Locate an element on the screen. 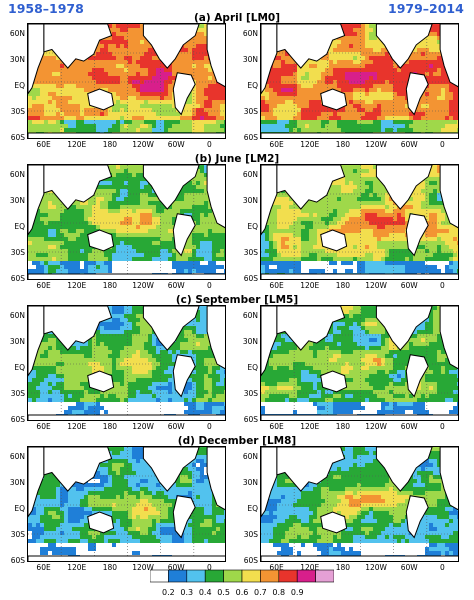  panel-title: (d) December [LM8] is located at coordinates (237, 441).